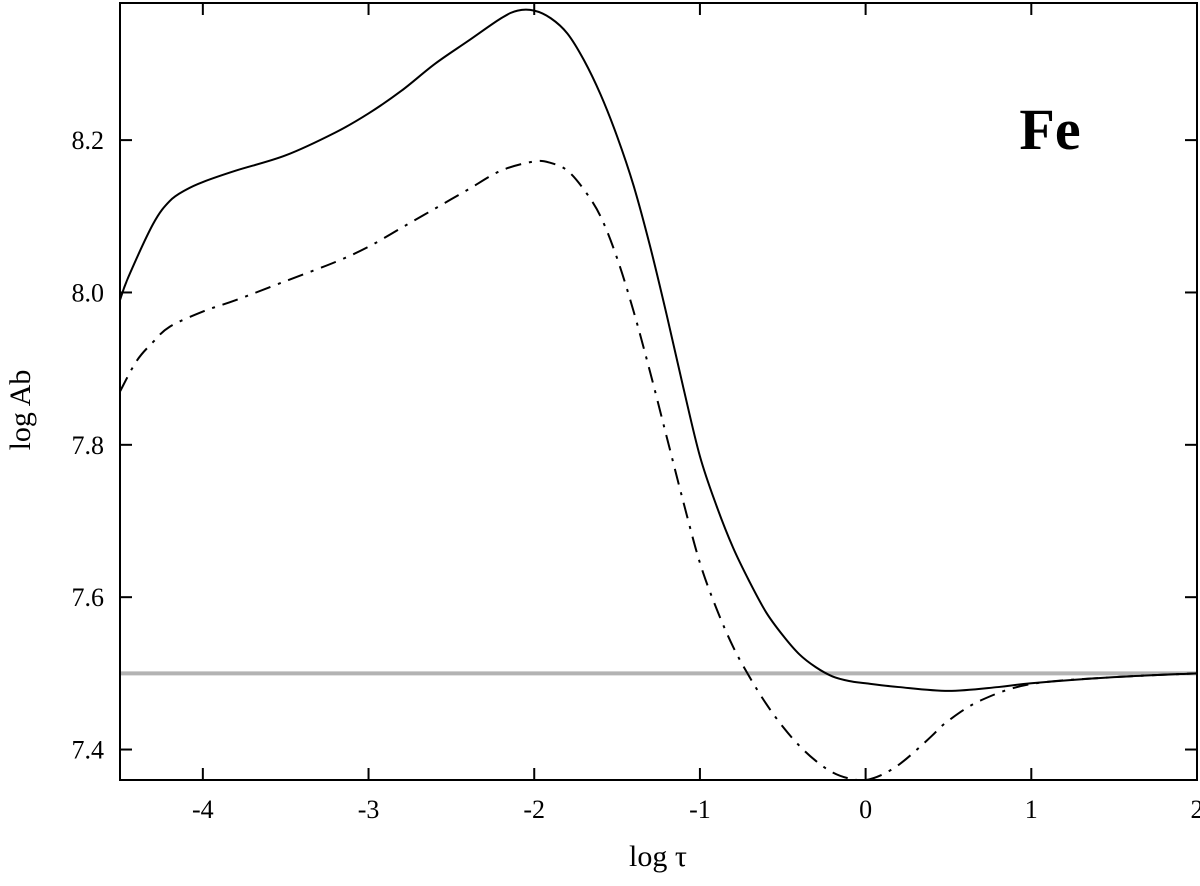 The width and height of the screenshot is (1200, 886). What do you see at coordinates (865, 809) in the screenshot?
I see `x-tick-label: 0` at bounding box center [865, 809].